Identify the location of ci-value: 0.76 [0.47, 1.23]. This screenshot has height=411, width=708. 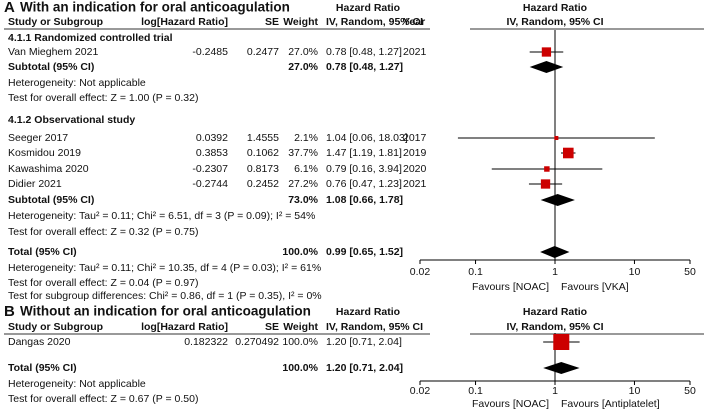
(364, 184).